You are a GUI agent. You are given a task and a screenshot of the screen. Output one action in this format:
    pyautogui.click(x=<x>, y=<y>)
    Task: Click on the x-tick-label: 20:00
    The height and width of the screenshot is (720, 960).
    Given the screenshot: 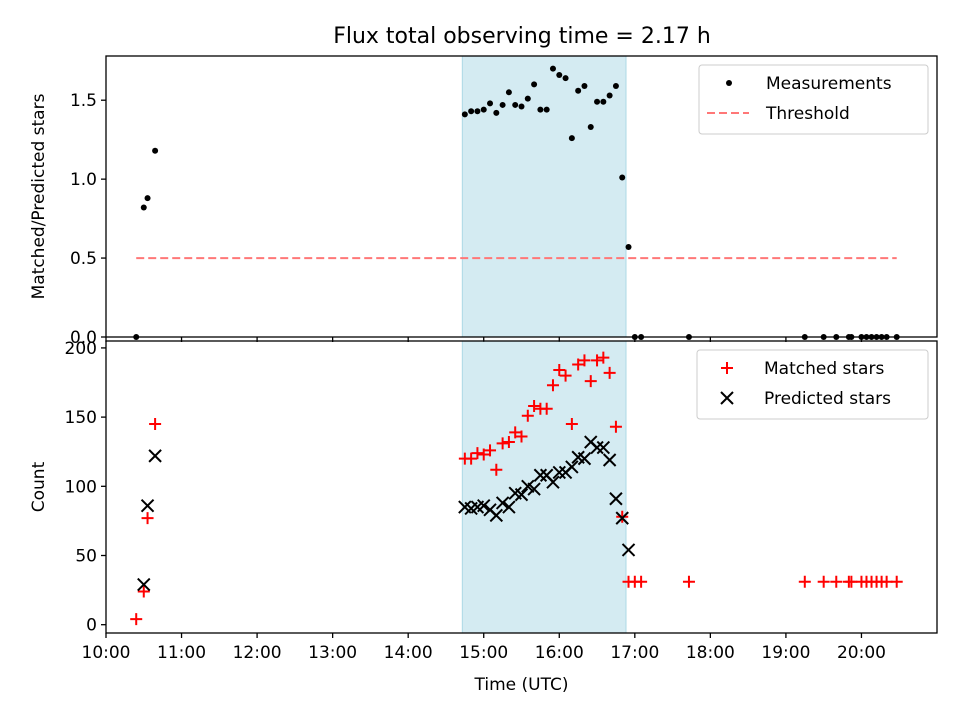 What is the action you would take?
    pyautogui.click(x=861, y=653)
    